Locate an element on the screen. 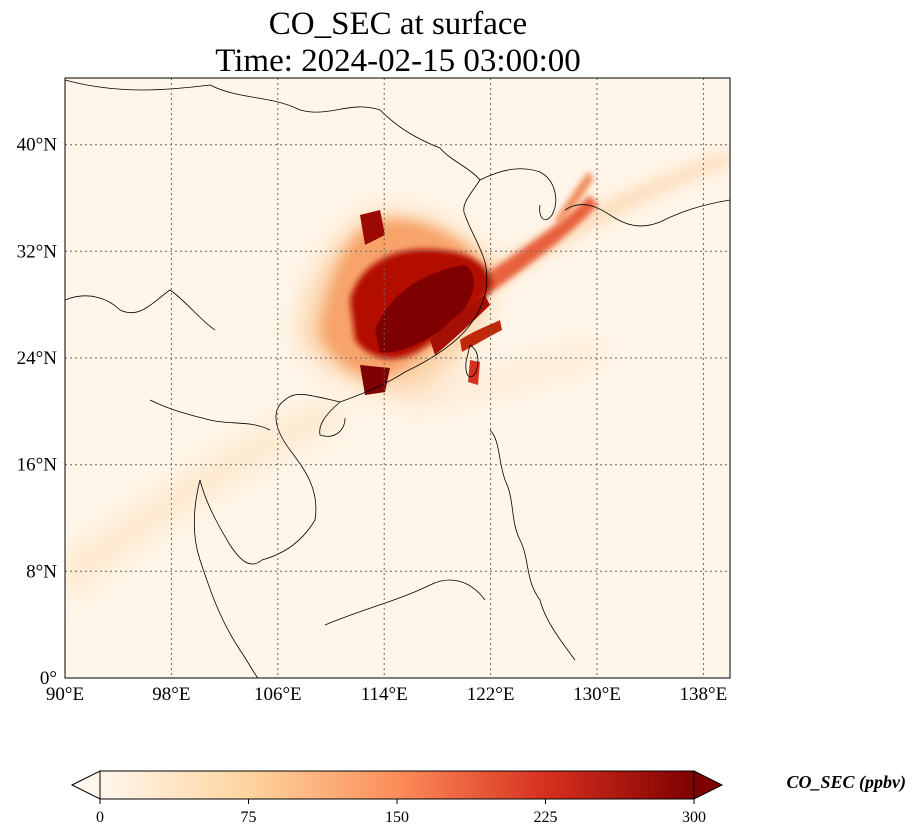 The height and width of the screenshot is (836, 916). colorbar-extend-max is located at coordinates (708, 785).